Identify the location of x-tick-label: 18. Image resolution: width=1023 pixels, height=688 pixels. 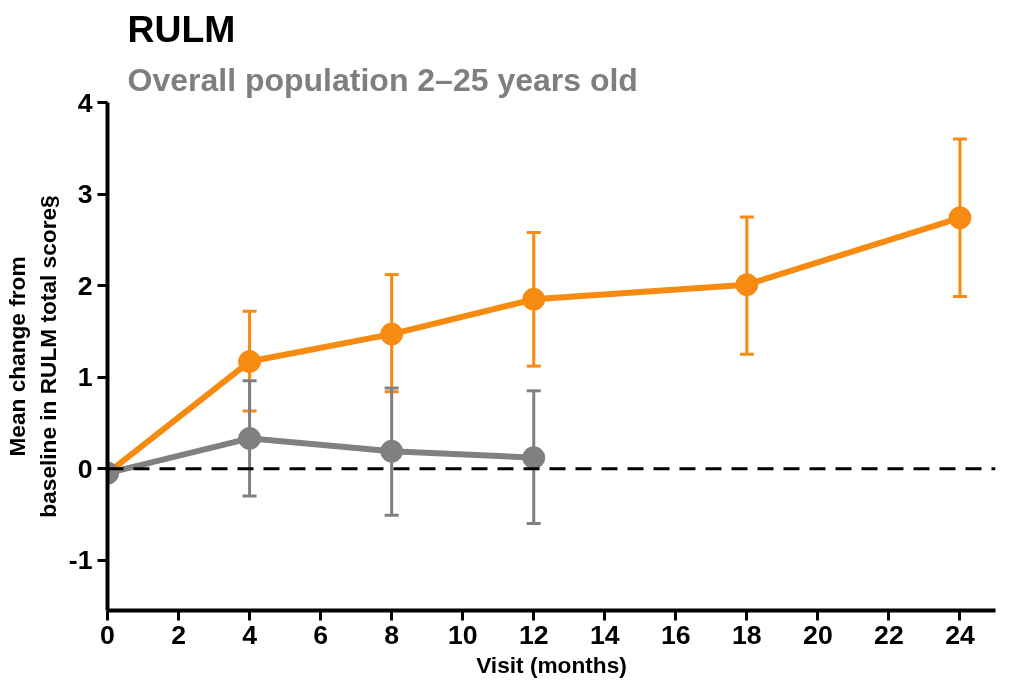
(747, 634).